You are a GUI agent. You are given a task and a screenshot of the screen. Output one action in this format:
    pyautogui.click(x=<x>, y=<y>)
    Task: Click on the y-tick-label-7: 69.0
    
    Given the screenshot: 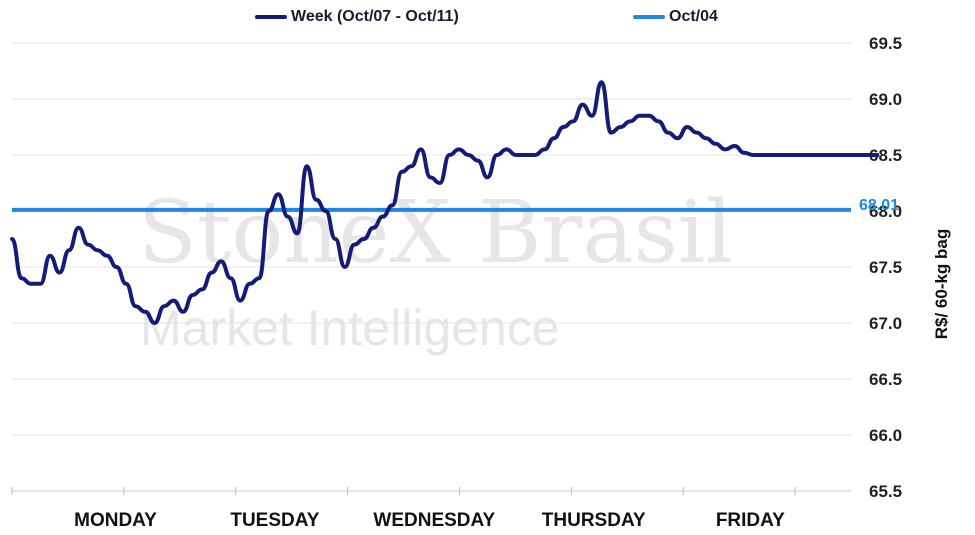 What is the action you would take?
    pyautogui.click(x=885, y=99)
    